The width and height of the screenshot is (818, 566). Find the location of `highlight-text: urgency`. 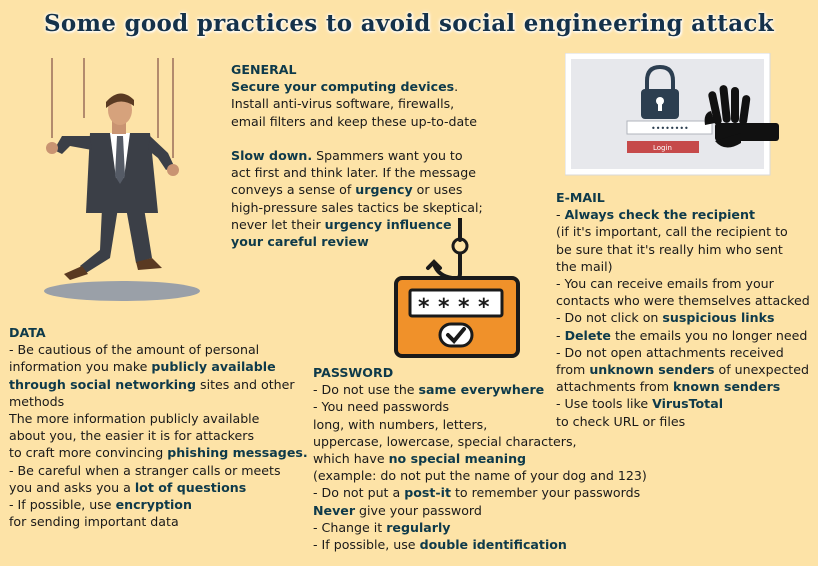

highlight-text: urgency is located at coordinates (384, 190).